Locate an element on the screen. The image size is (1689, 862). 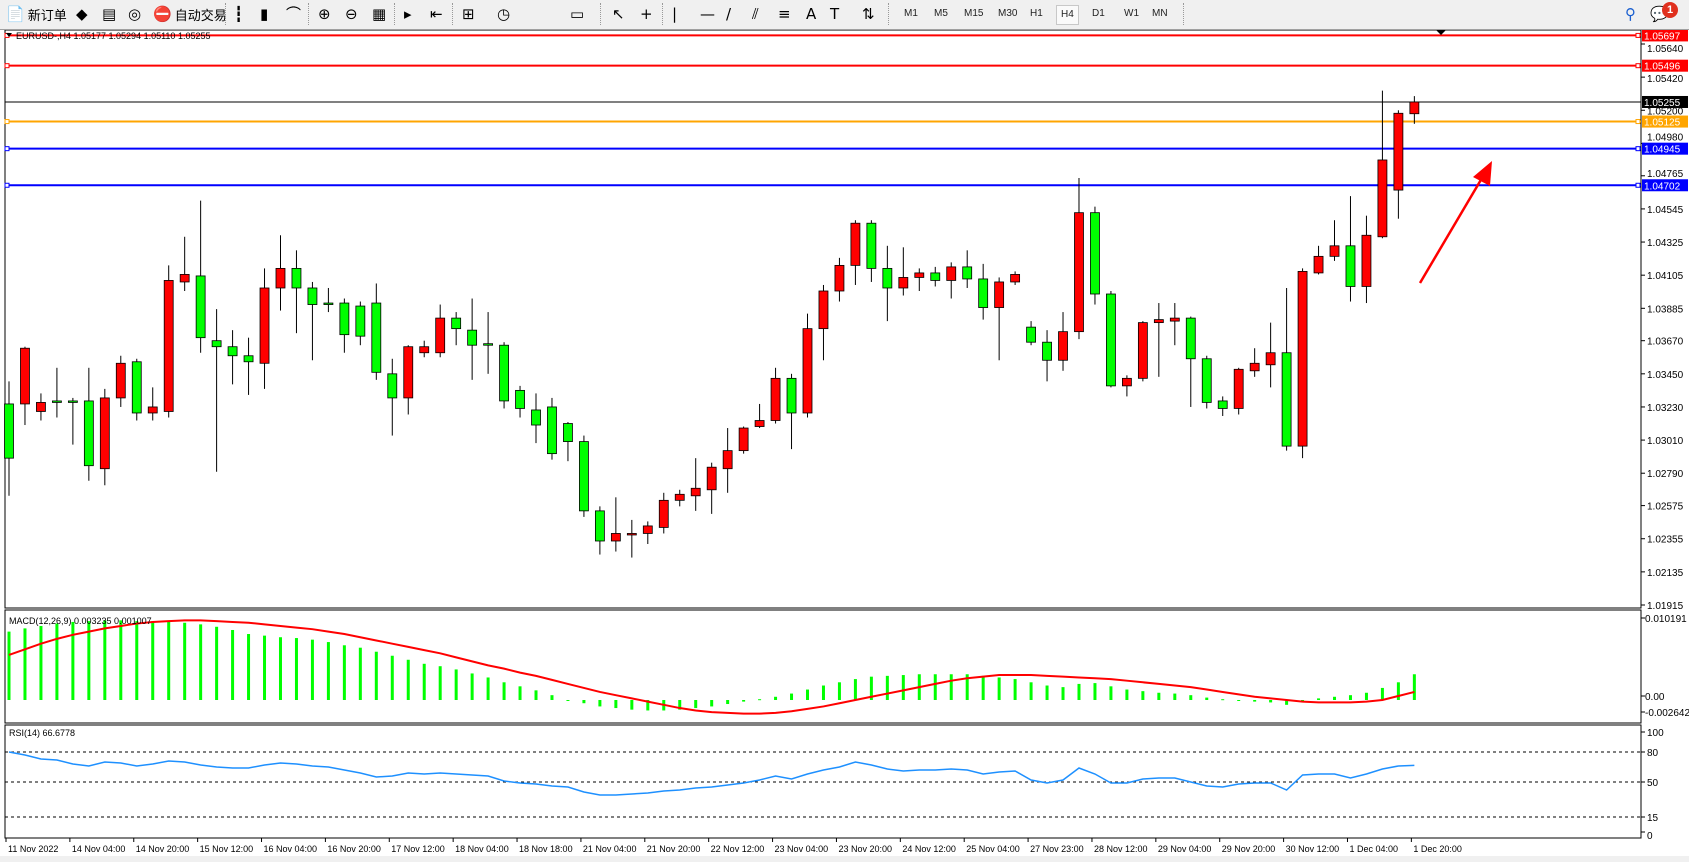
signals-button: ◎ is located at coordinates (134, 14).